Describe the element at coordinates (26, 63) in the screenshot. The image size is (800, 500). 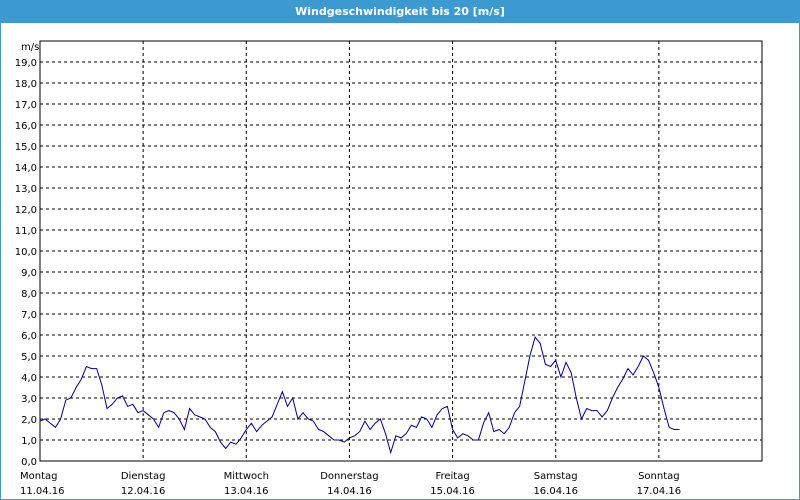
I see `y-tick-label: 19,0` at that location.